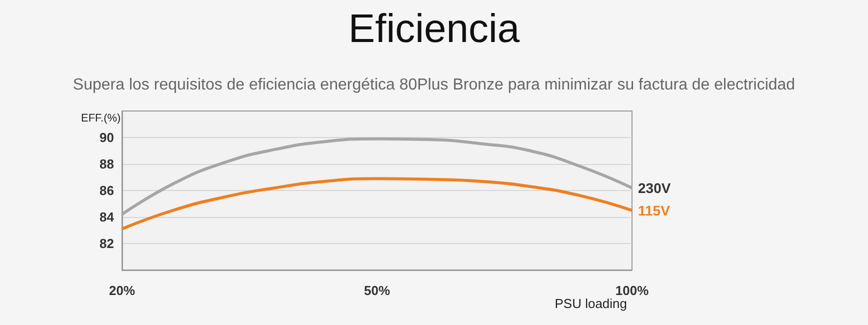  I want to click on x-tick-label: 50%, so click(377, 290).